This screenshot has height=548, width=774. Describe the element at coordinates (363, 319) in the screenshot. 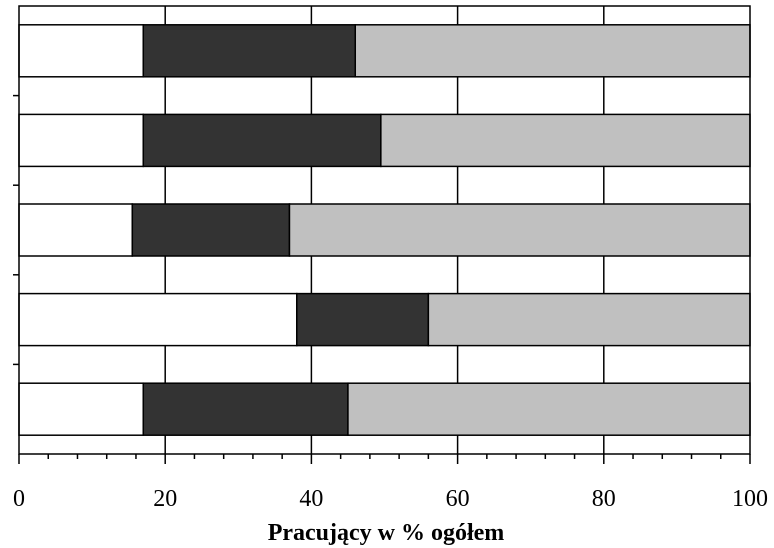

I see `bar-segment-row4-series2` at that location.